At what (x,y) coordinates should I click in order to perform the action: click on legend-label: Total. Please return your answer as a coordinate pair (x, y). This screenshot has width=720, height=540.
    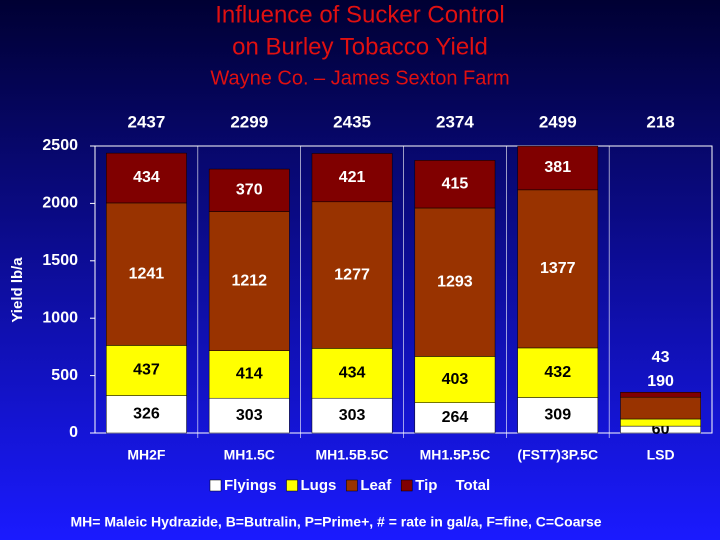
    Looking at the image, I should click on (472, 485).